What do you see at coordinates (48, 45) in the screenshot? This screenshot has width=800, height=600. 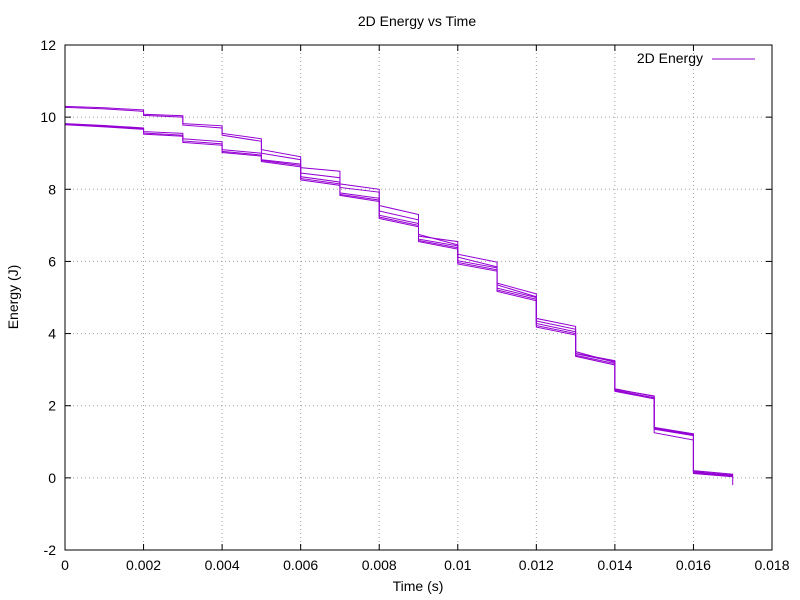 I see `y-tick-label: 12` at bounding box center [48, 45].